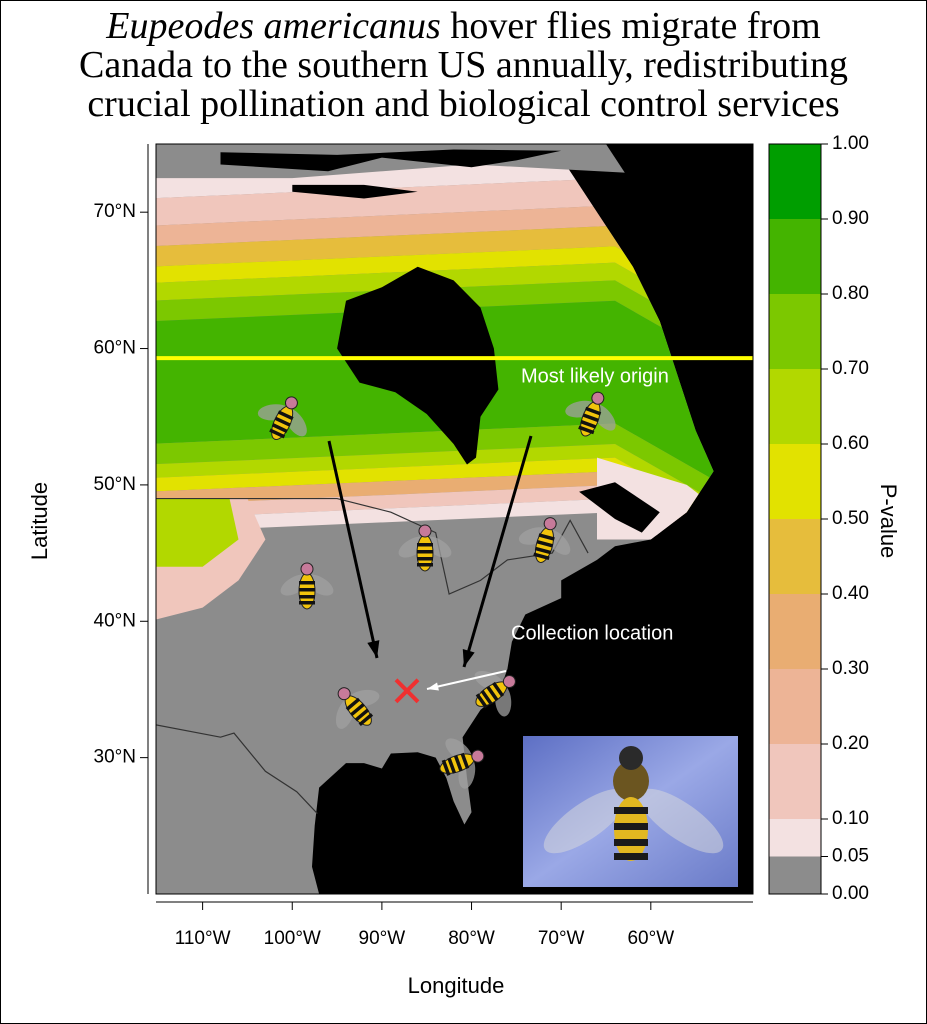 Image resolution: width=927 pixels, height=1024 pixels. Describe the element at coordinates (619, 507) in the screenshot. I see `gulf-st-lawrence` at that location.